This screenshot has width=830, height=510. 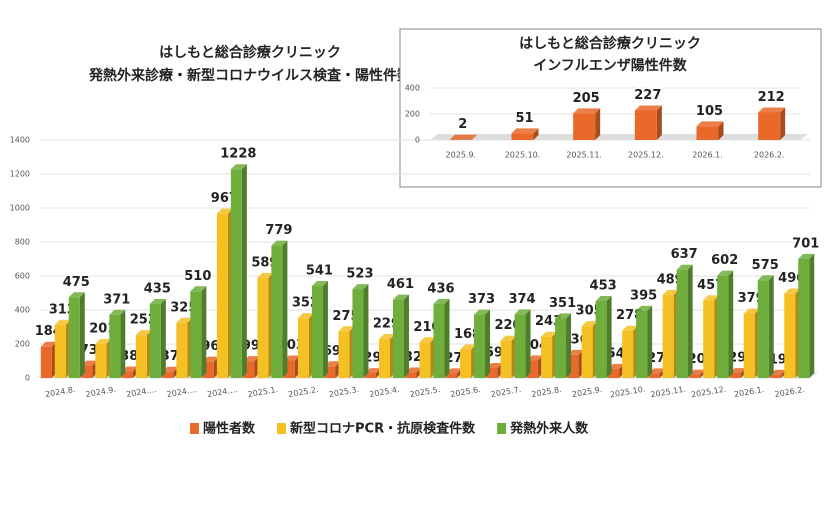 What do you see at coordinates (20, 208) in the screenshot?
I see `y-tick-label: 1000` at bounding box center [20, 208].